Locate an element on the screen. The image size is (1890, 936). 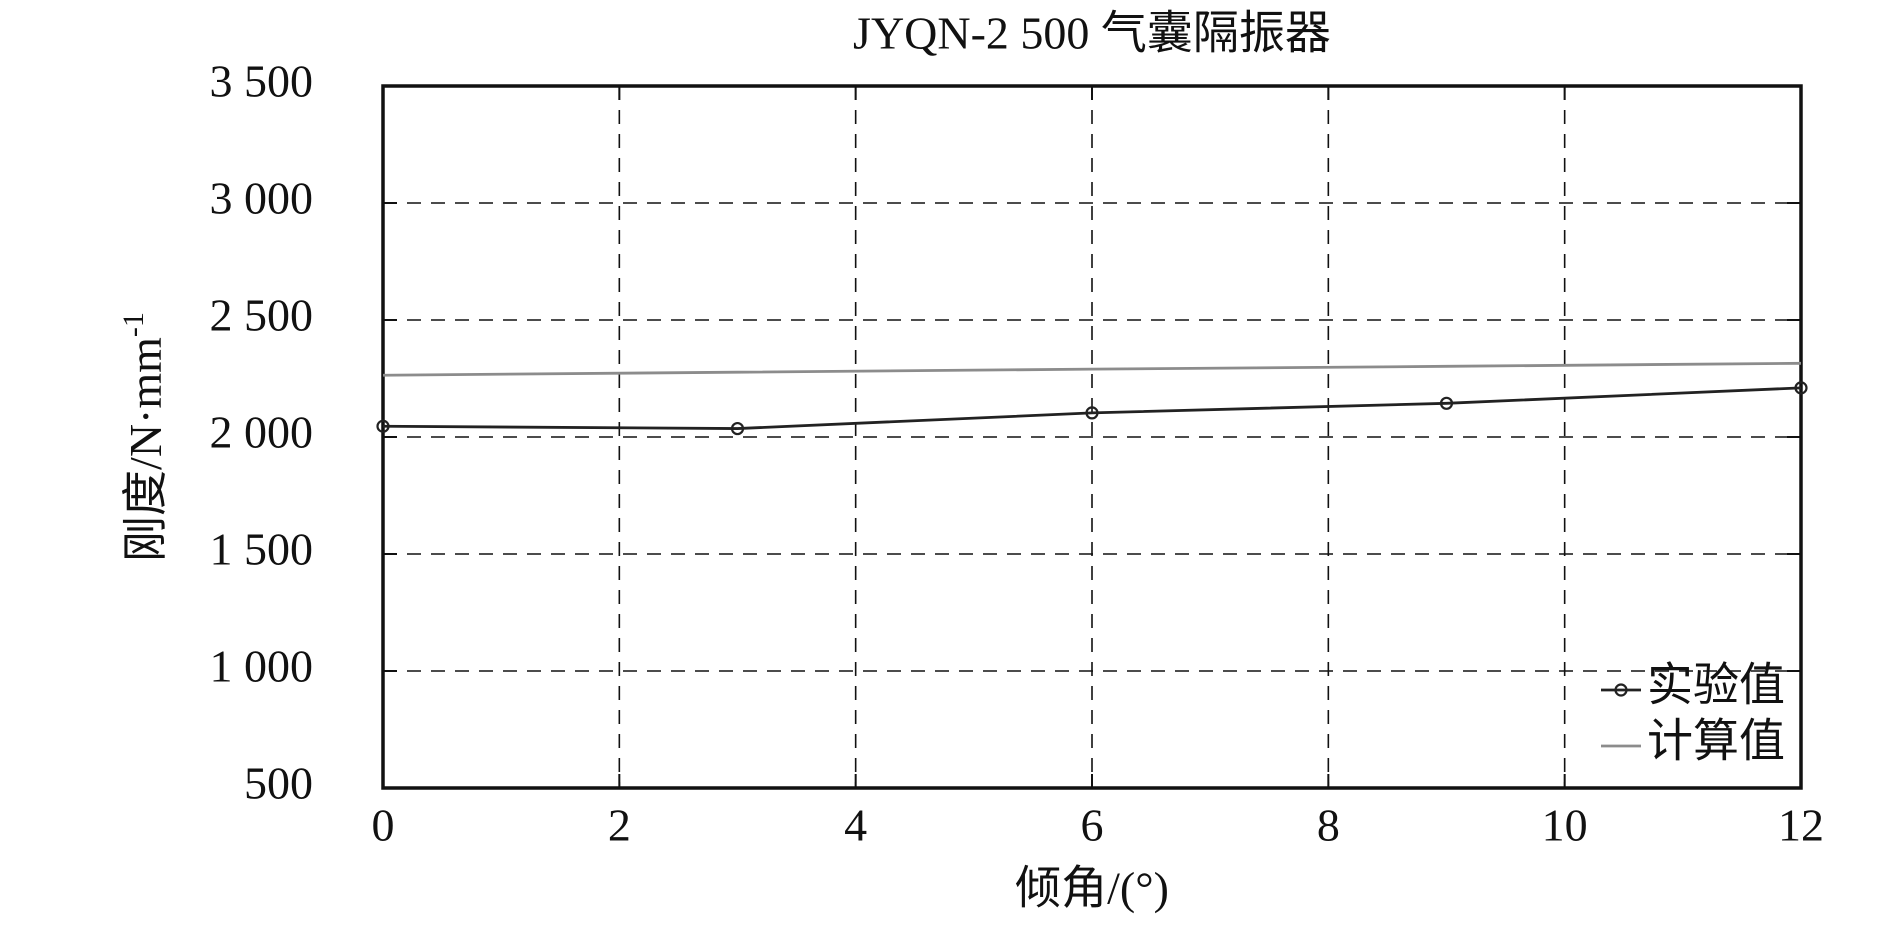
y-tick-label: 1 500 is located at coordinates (262, 549).